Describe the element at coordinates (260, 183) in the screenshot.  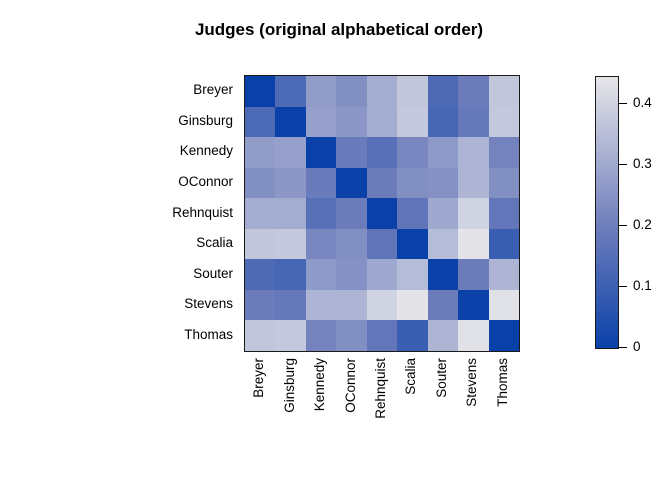
I see `heatmap-cell-OConnor-Breyer` at that location.